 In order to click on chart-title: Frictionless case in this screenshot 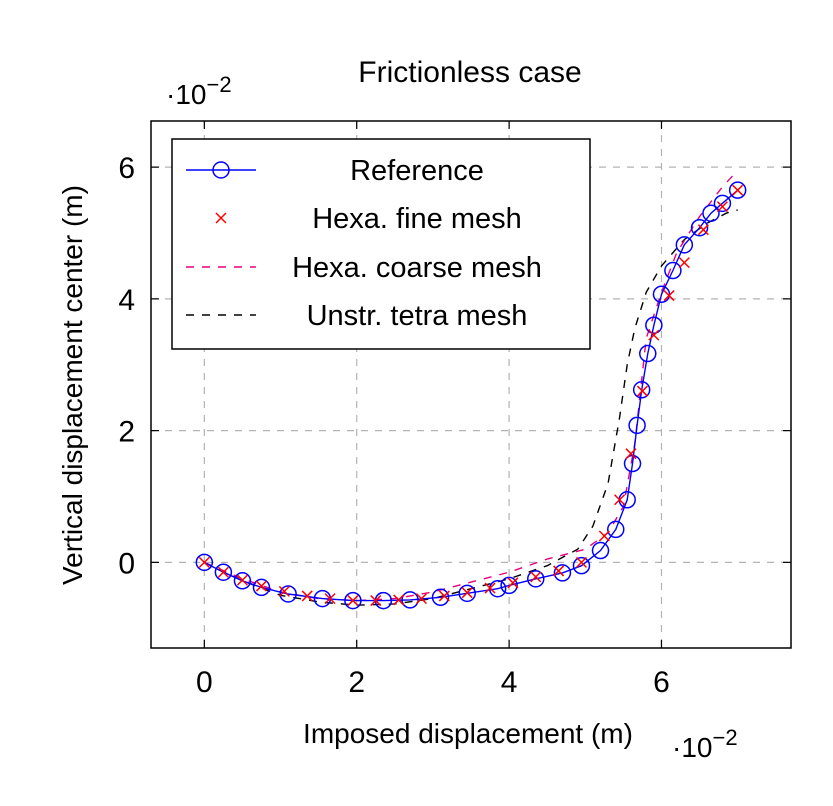, I will do `click(469, 72)`.